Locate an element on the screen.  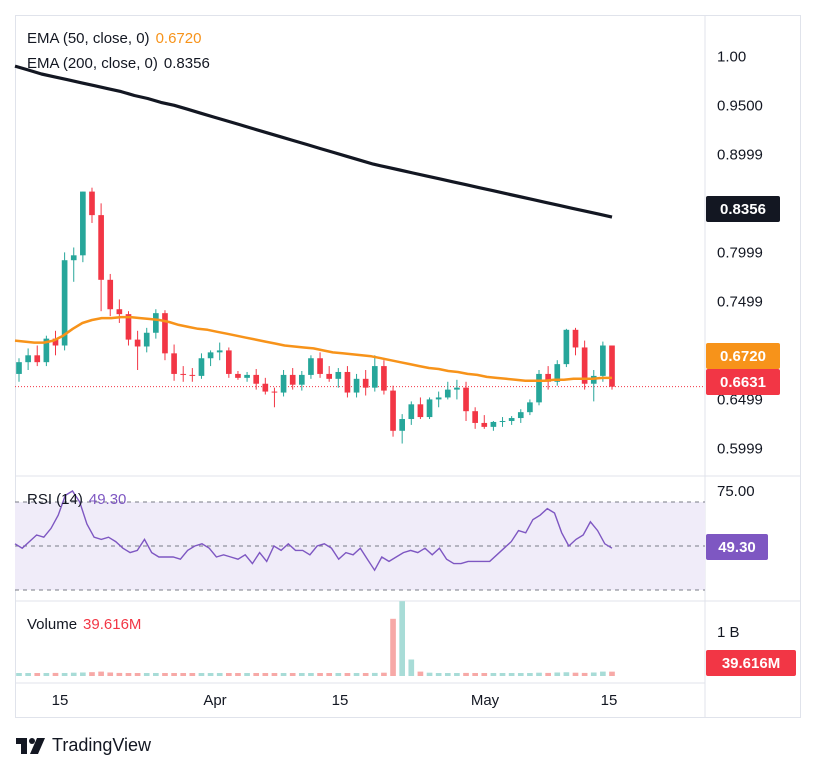
rsi-line is located at coordinates (313, 531).